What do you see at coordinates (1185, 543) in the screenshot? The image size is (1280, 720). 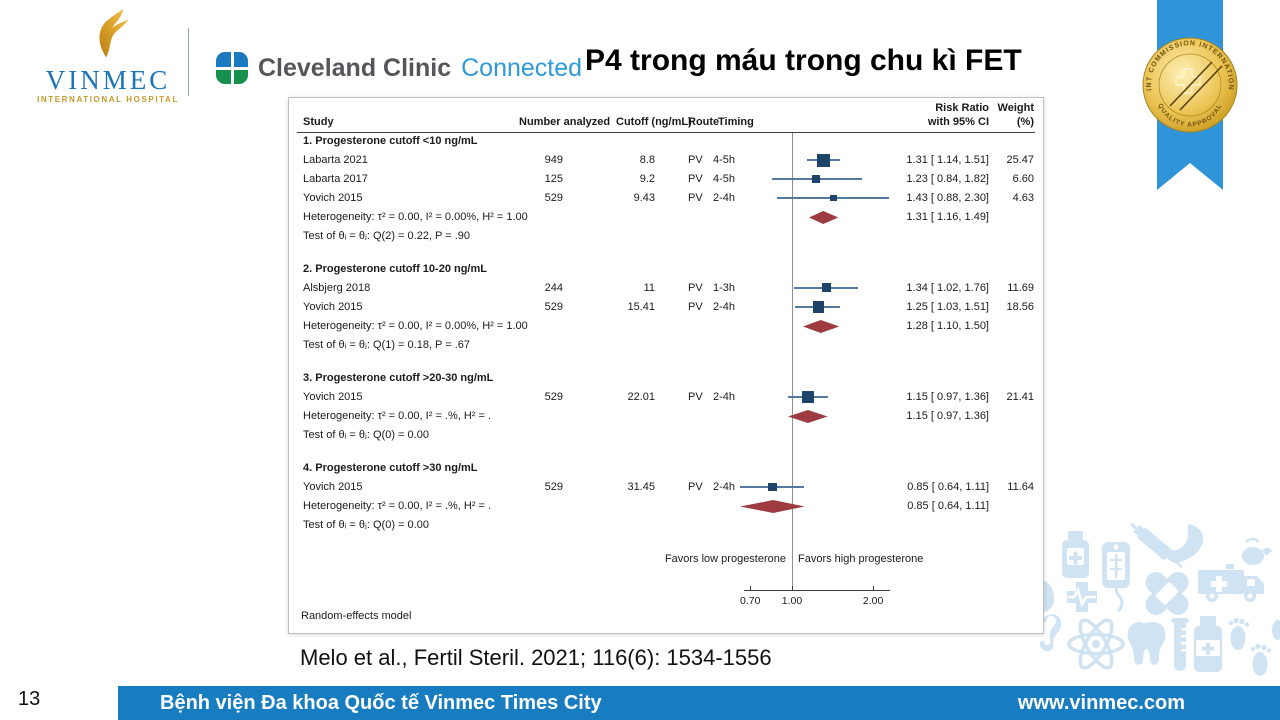 I see `stomach-icon` at bounding box center [1185, 543].